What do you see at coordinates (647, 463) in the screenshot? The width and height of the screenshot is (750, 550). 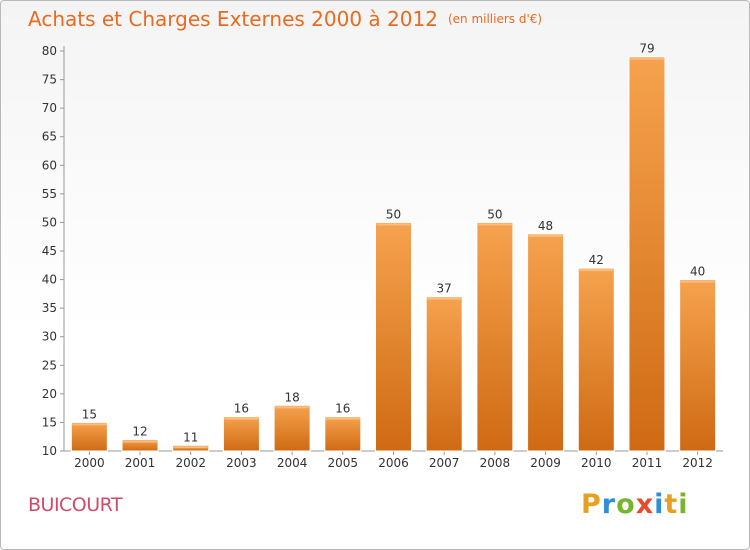 I see `x-tick-label: 2011` at bounding box center [647, 463].